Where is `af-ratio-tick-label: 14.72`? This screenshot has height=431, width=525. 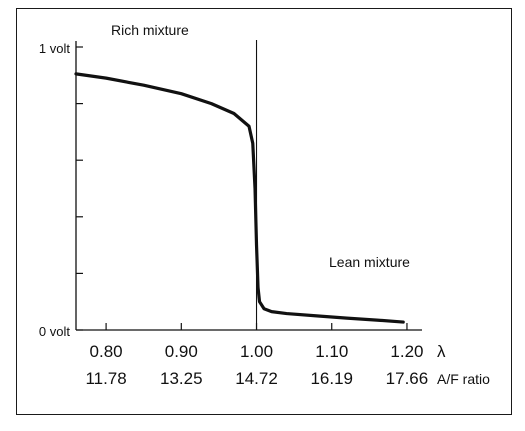
af-ratio-tick-label: 14.72 is located at coordinates (256, 378).